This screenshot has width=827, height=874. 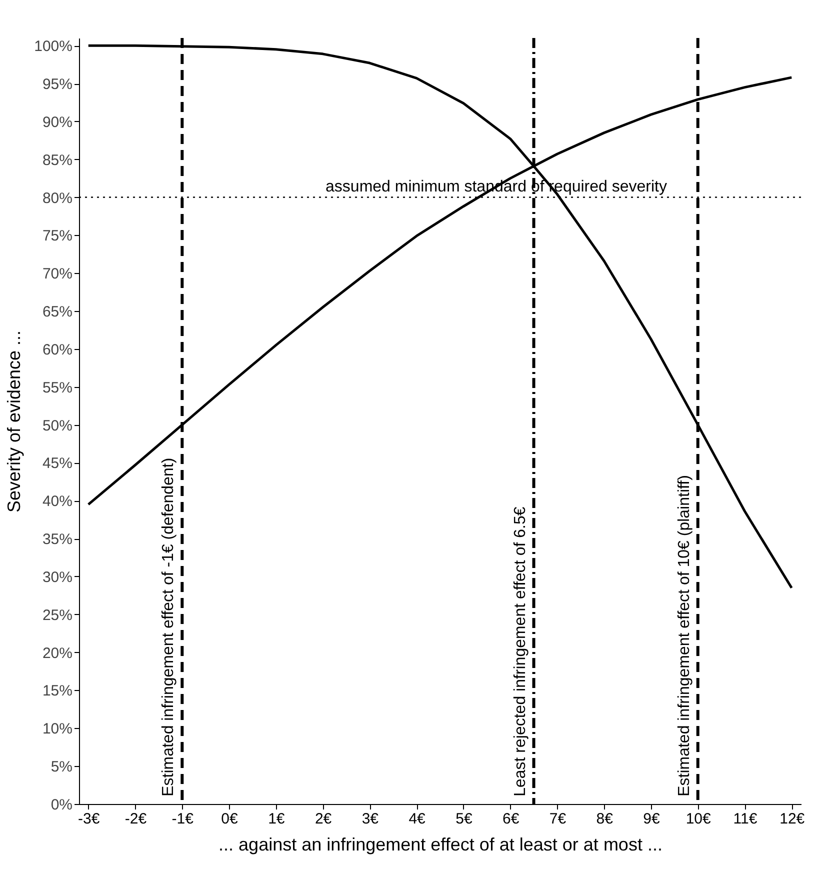 What do you see at coordinates (57, 349) in the screenshot?
I see `y-tick-label: 60%` at bounding box center [57, 349].